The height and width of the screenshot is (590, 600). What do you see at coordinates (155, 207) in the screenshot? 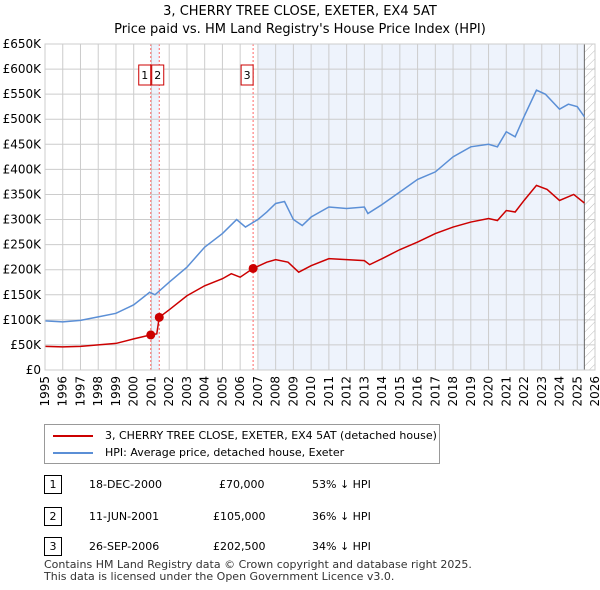
I see `shaded-range` at bounding box center [155, 207].